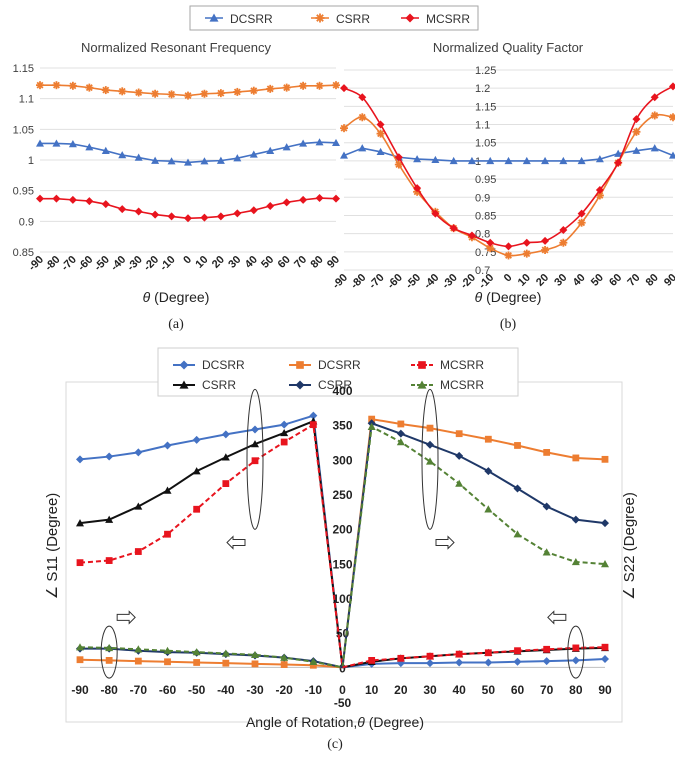 The image size is (675, 757). What do you see at coordinates (342, 690) in the screenshot?
I see `chart-c-xtick: 0` at bounding box center [342, 690].